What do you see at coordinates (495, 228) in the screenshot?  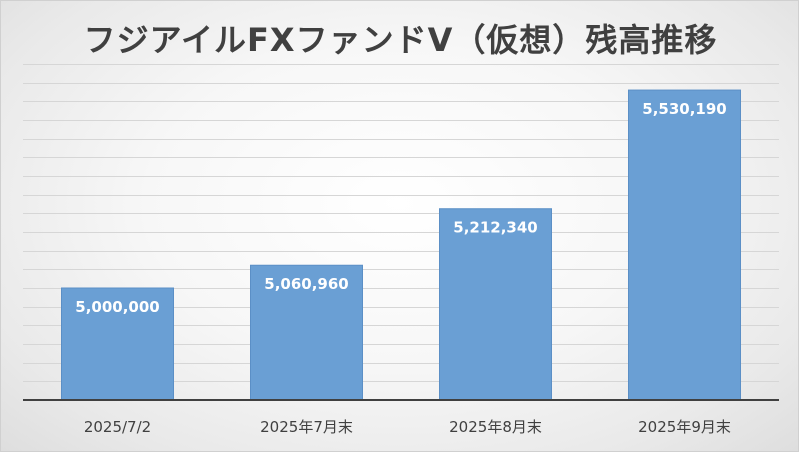 I see `data-label: 5,212,340` at bounding box center [495, 228].